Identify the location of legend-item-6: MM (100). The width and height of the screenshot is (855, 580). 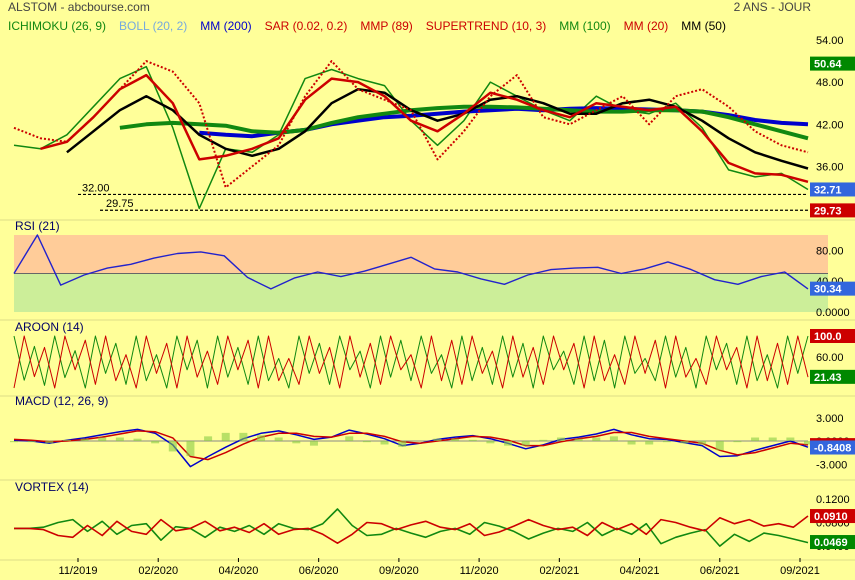
(585, 26).